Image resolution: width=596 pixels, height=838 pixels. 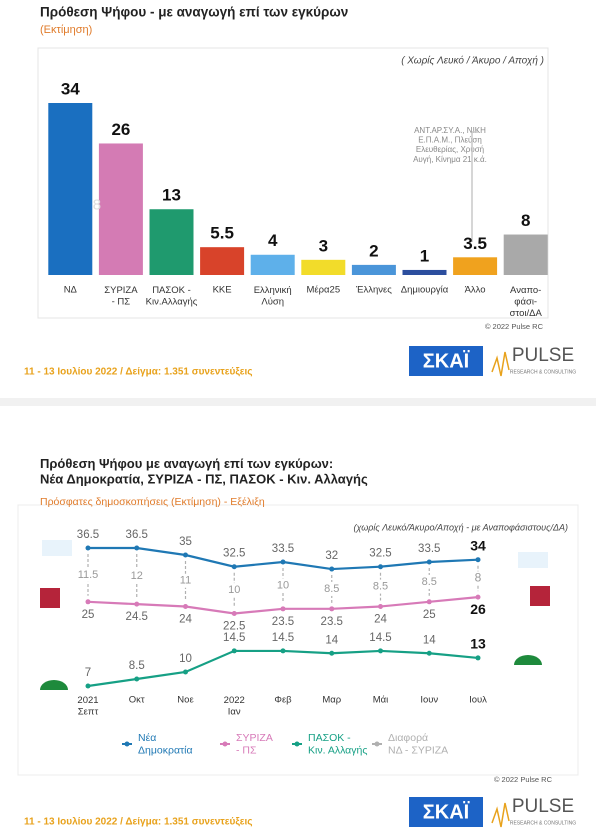 I want to click on panel-gap, so click(x=298, y=402).